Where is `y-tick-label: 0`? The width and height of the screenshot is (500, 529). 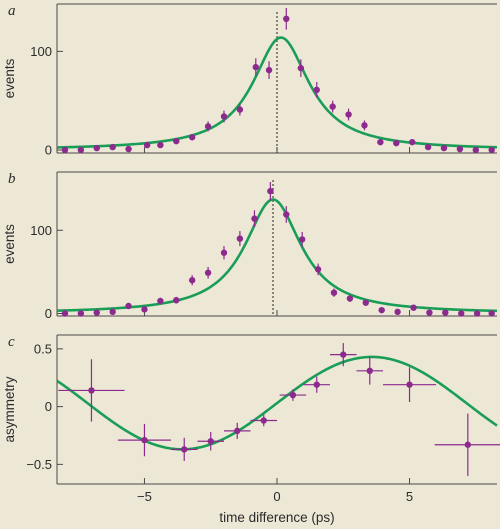 y-tick-label: 0 is located at coordinates (48, 150).